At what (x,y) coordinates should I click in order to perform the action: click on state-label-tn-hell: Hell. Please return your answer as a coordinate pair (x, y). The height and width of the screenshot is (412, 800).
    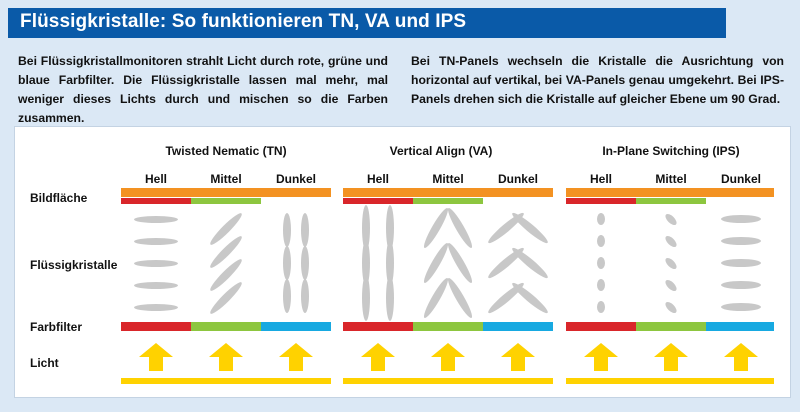
    Looking at the image, I should click on (155, 179).